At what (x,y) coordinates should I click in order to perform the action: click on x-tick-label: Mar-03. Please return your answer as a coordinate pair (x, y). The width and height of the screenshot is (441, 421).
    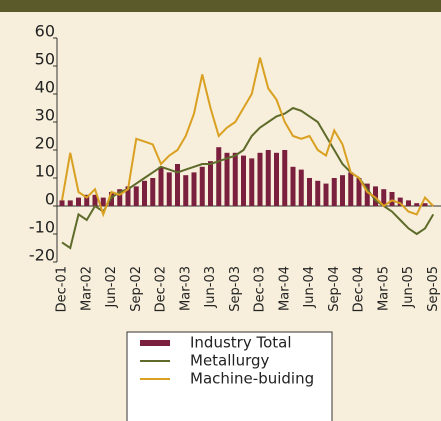
    Looking at the image, I should click on (185, 288).